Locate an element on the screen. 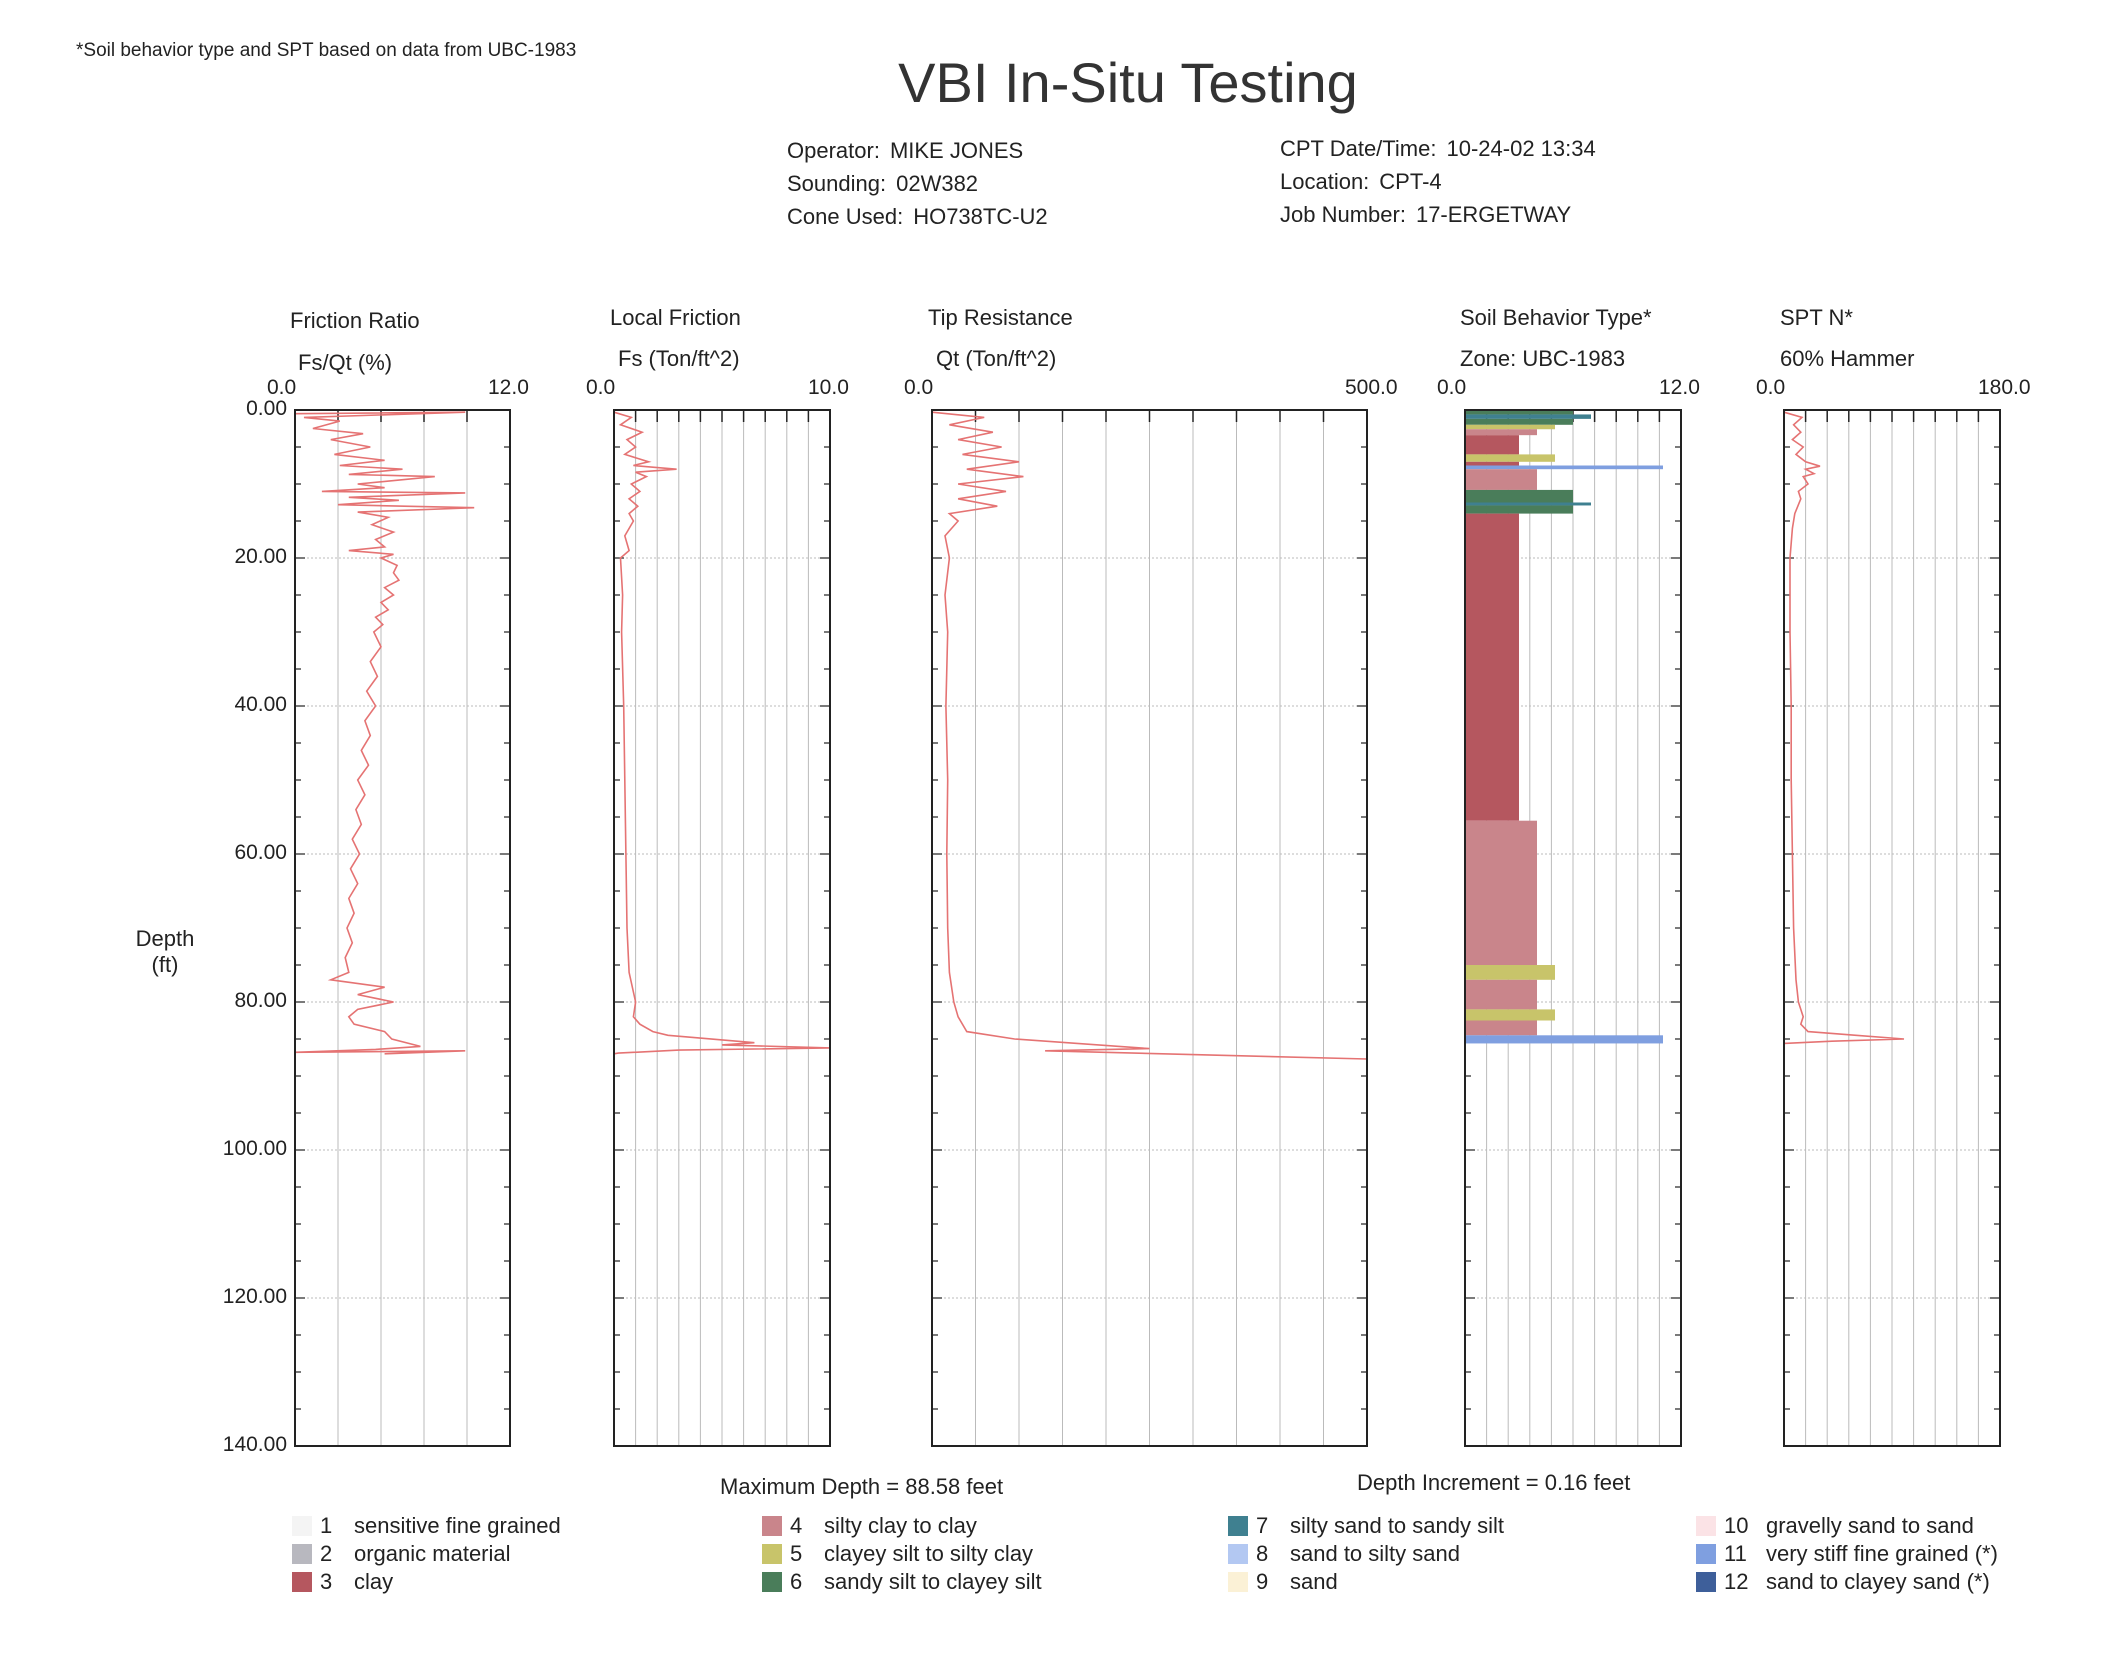 This screenshot has height=1674, width=2106. panel-title-1: Friction Ratio is located at coordinates (355, 320).